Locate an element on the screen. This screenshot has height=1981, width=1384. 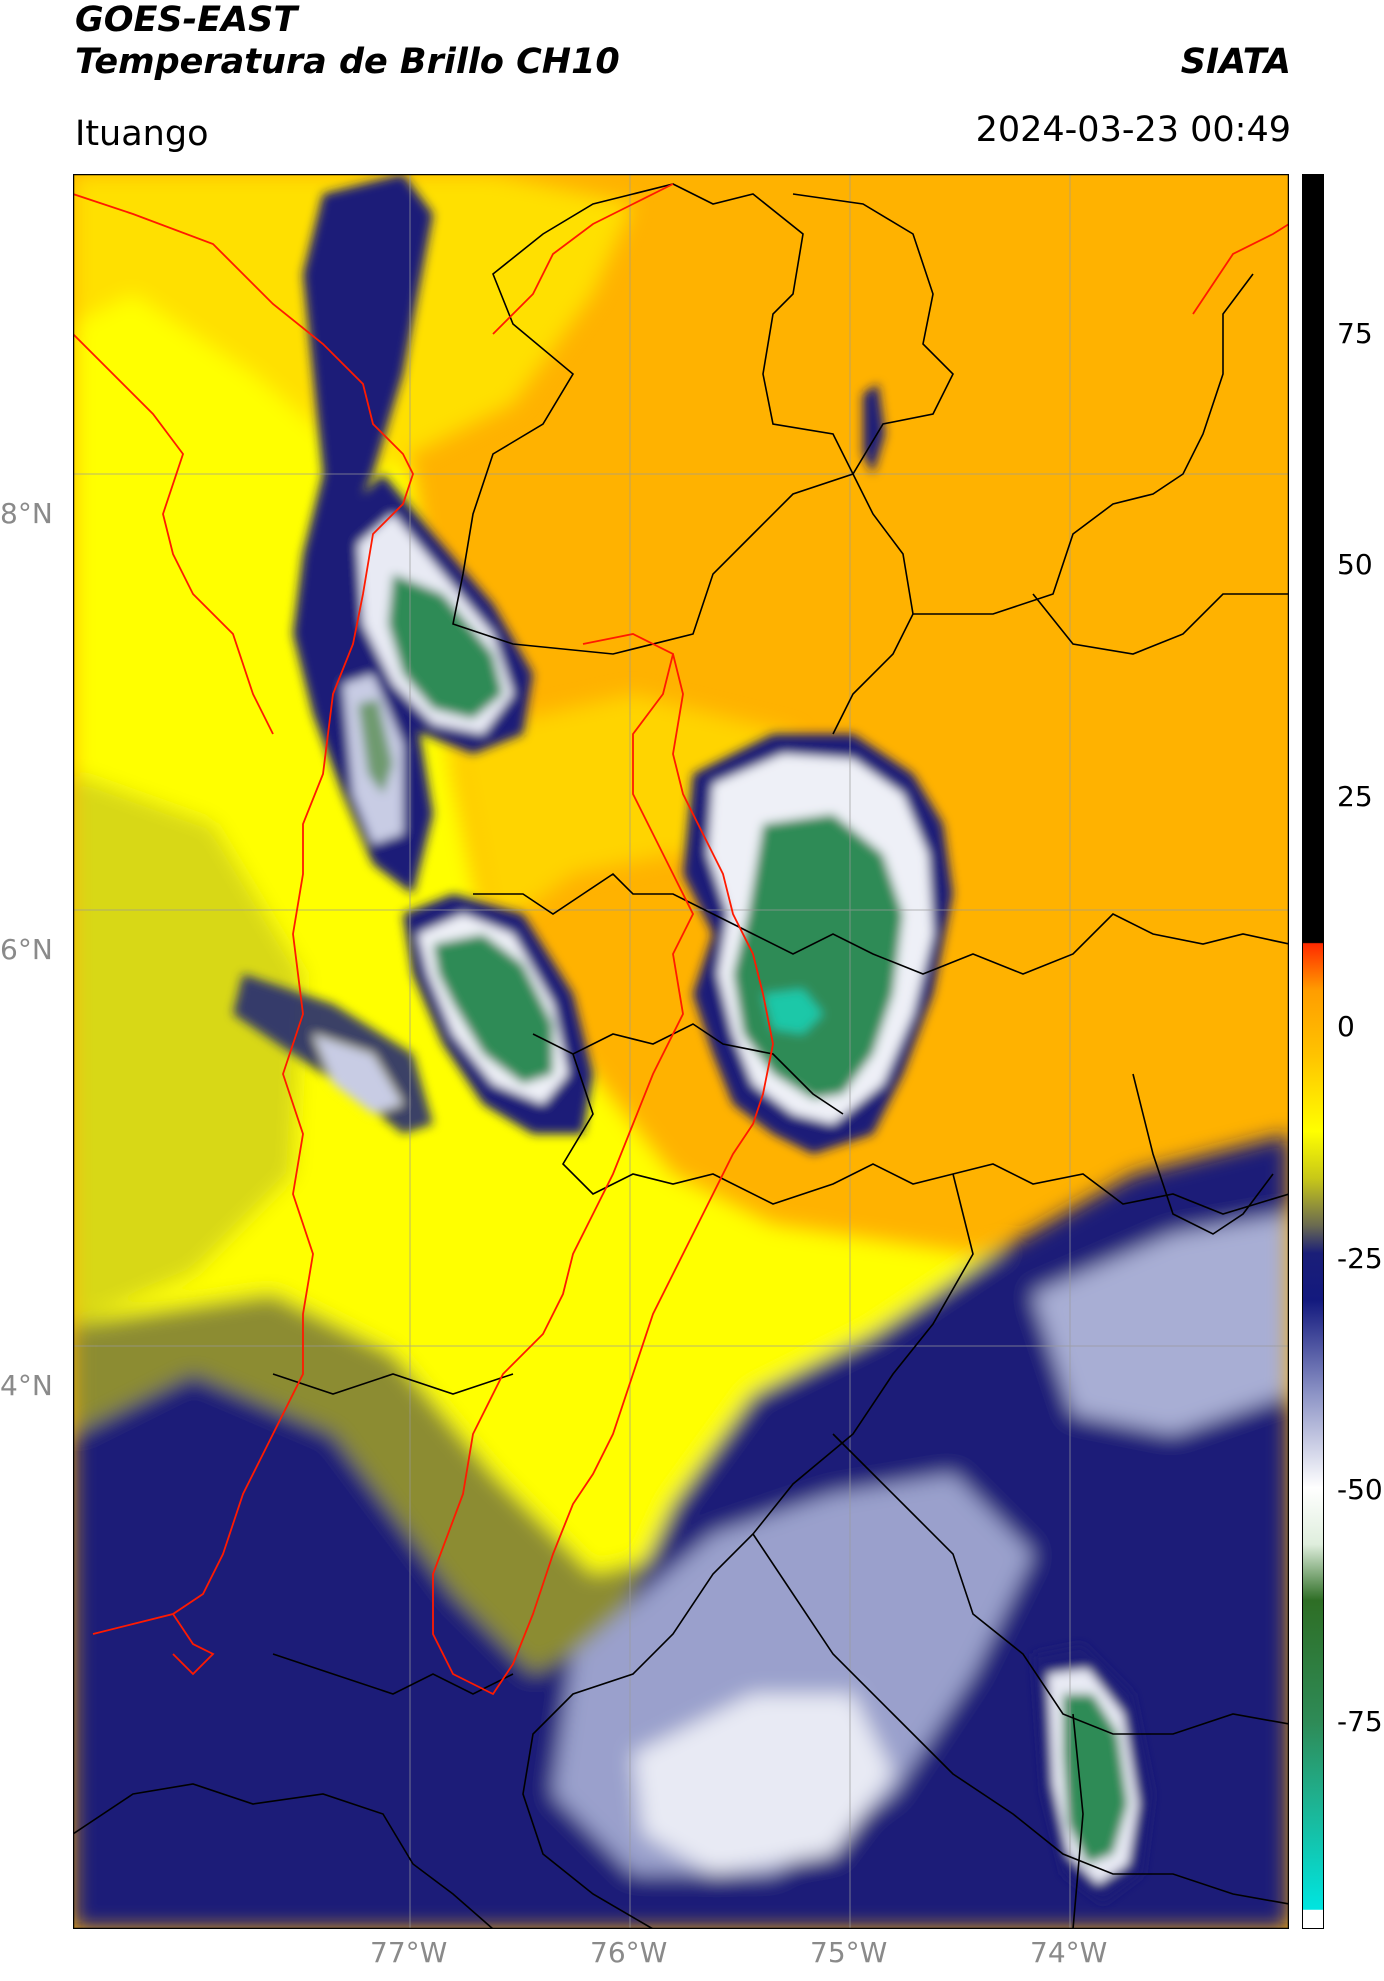
lon-label-75w: 75°W is located at coordinates (849, 1952).